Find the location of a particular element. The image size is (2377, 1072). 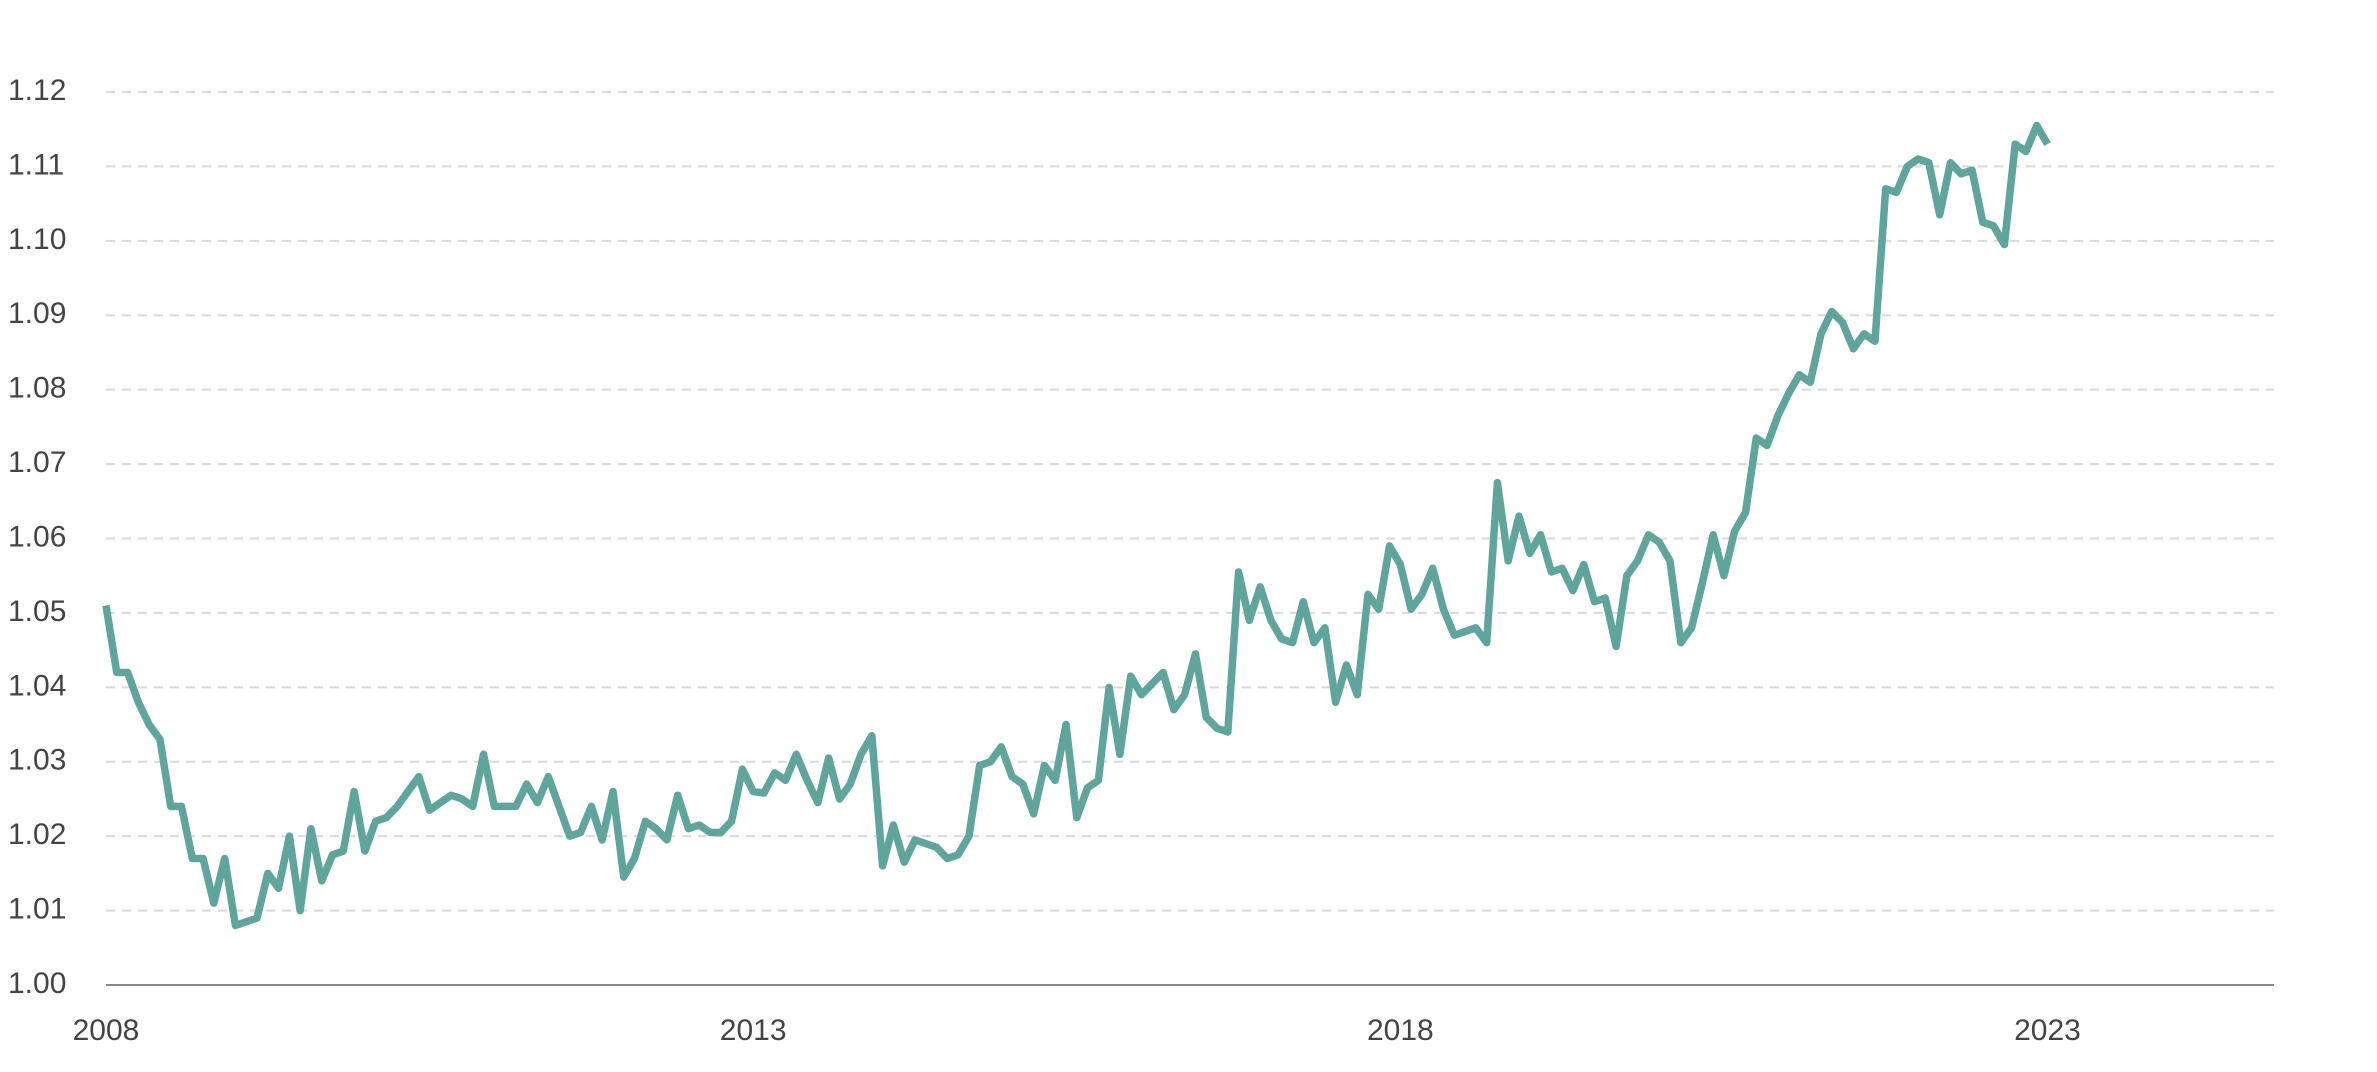

y-tick-label: 1.09 is located at coordinates (37, 313).